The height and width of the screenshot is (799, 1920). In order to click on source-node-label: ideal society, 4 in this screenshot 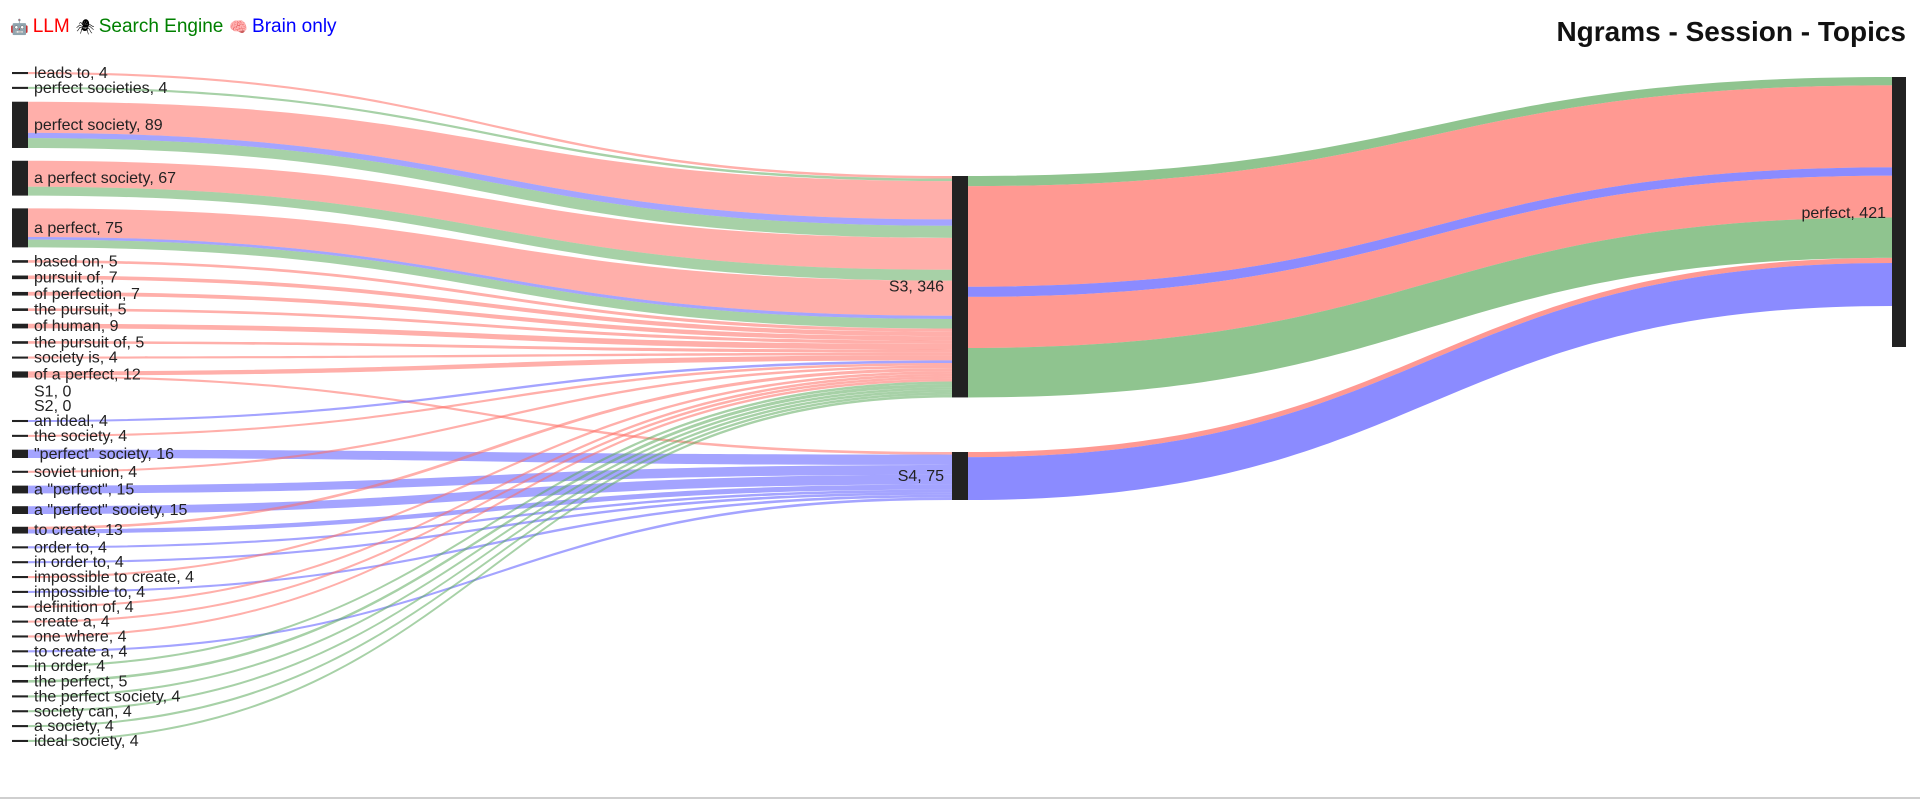, I will do `click(86, 741)`.